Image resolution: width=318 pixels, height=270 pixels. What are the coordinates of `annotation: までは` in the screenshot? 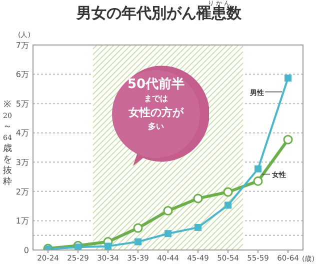 It's located at (156, 99).